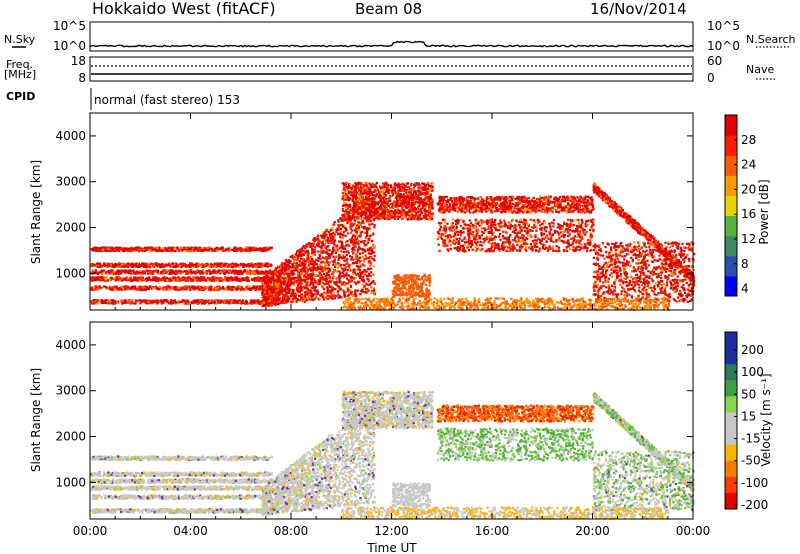  I want to click on freq-panel-frame, so click(391, 69).